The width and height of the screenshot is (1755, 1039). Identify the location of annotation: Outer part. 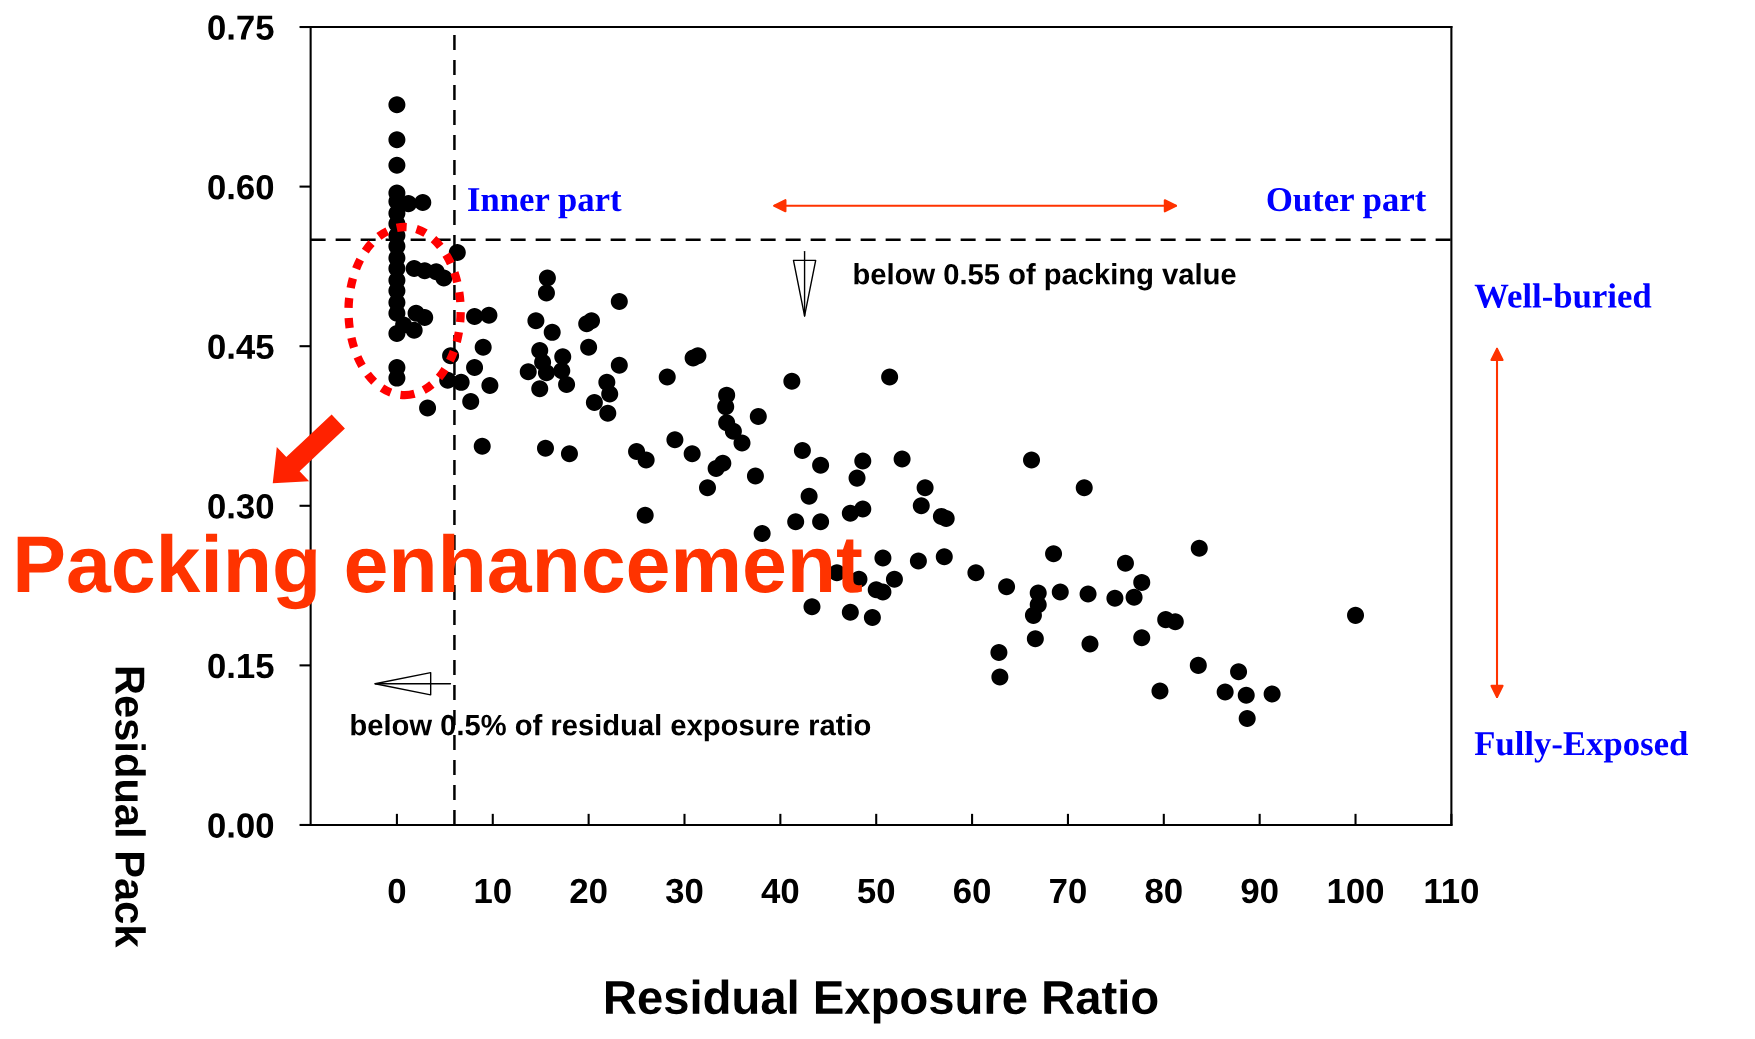
(1347, 203).